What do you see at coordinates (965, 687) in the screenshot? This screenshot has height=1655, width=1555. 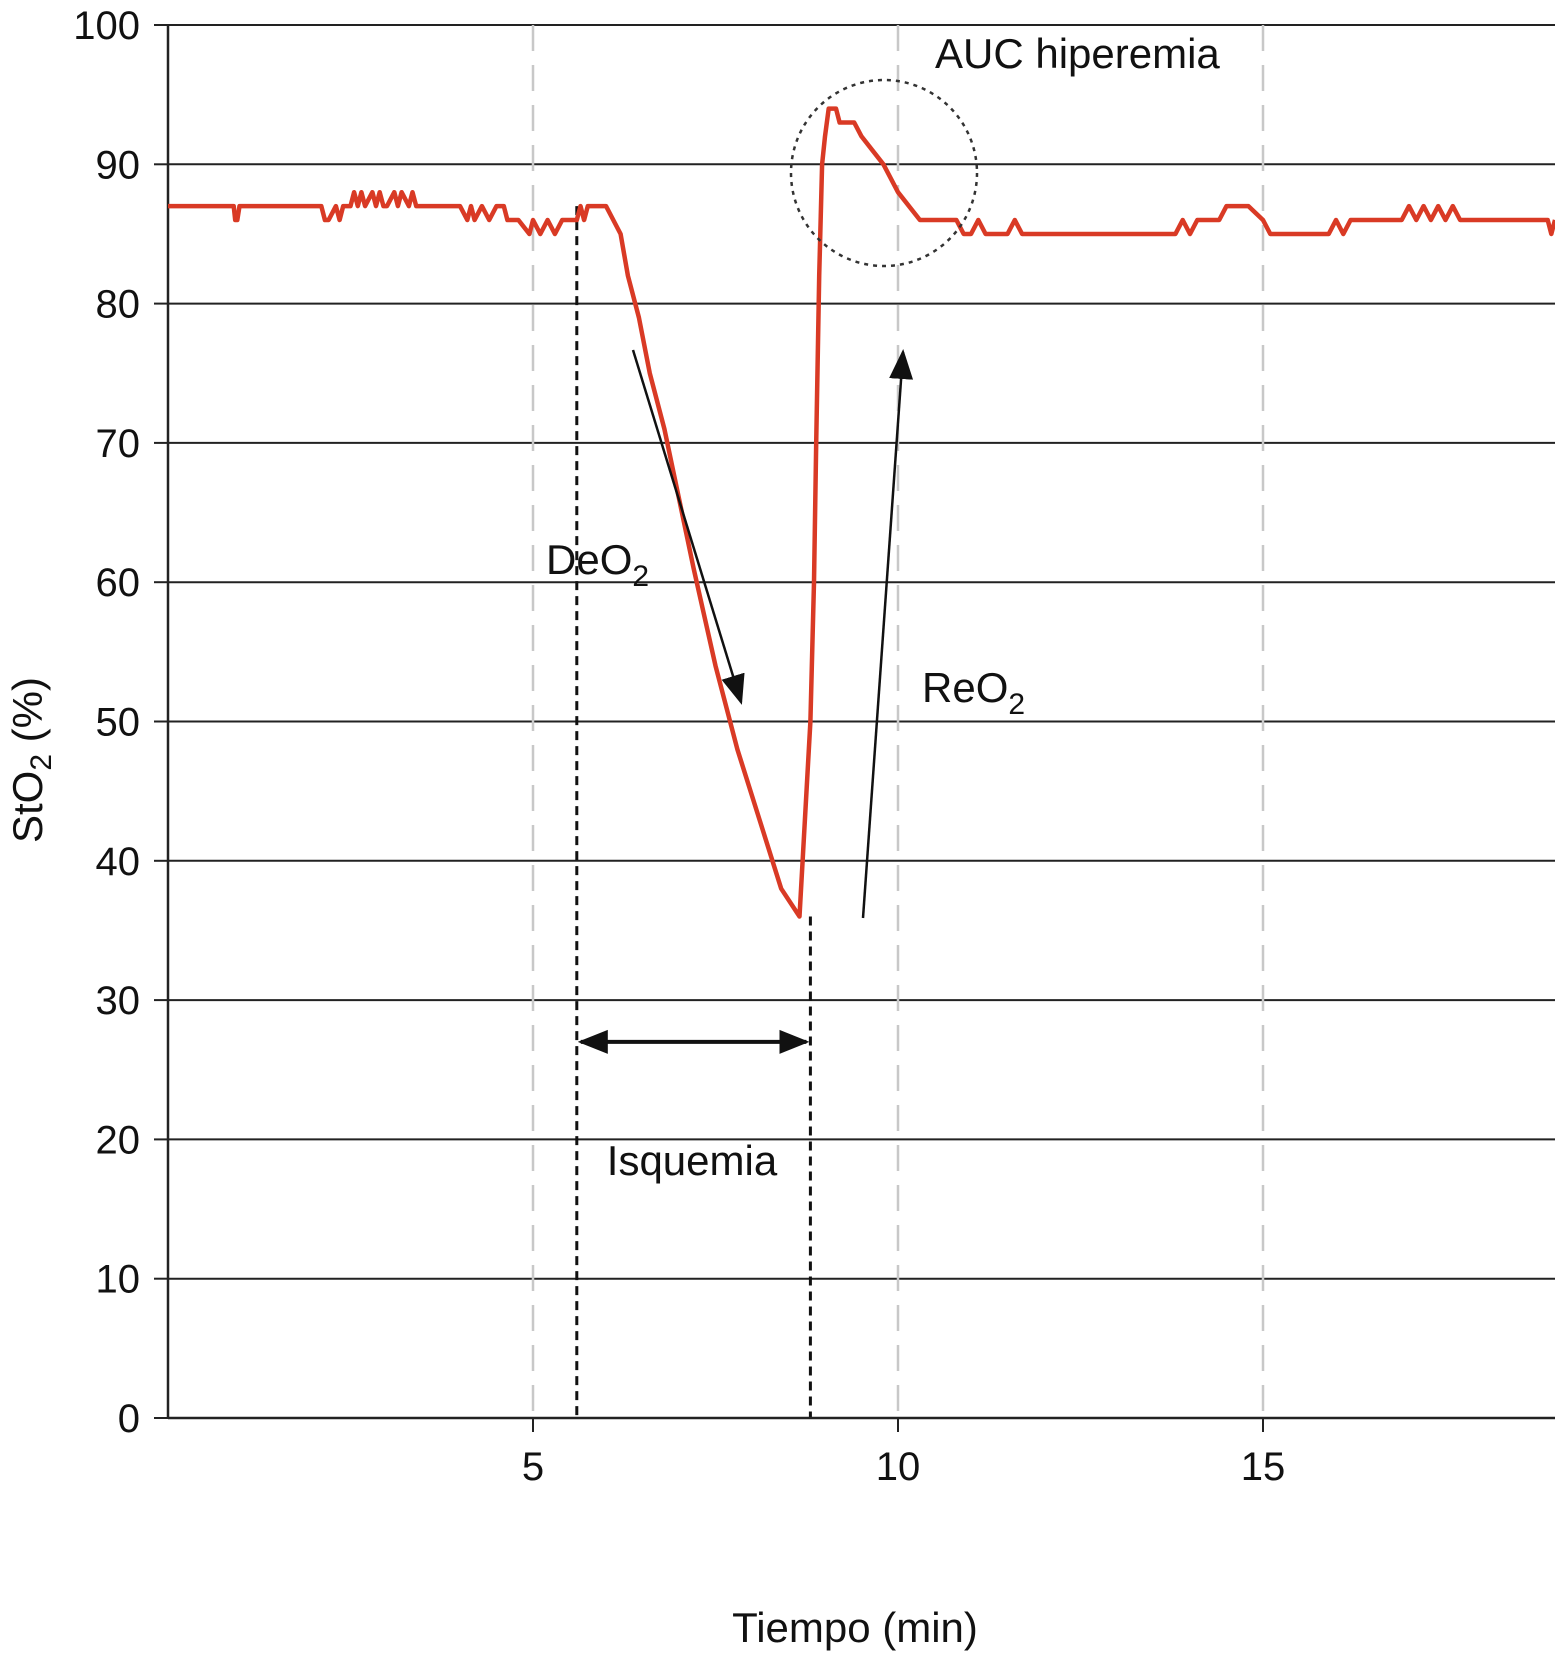 I see `reo2-label-main: ReO` at bounding box center [965, 687].